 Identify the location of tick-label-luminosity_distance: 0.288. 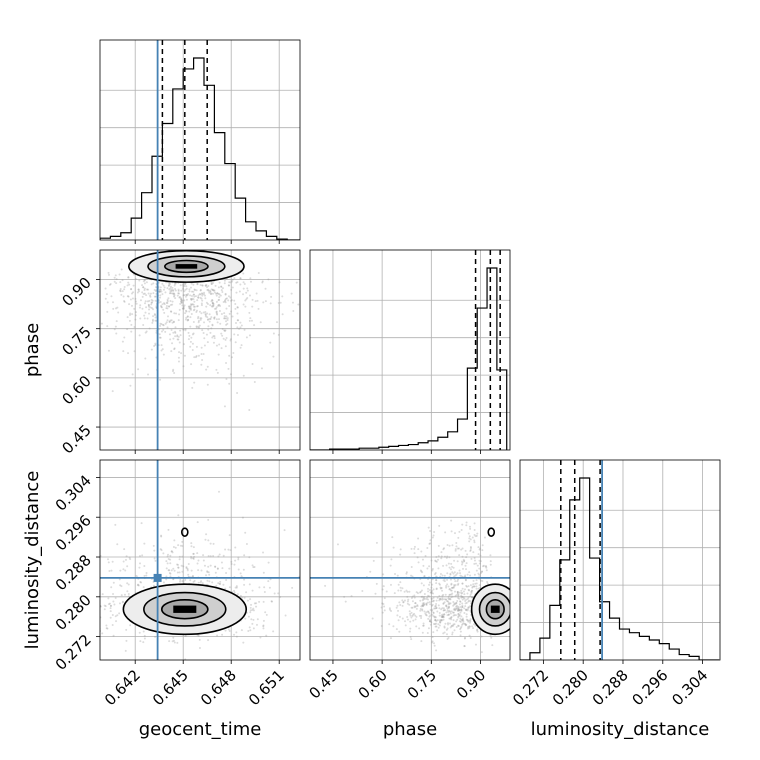
(73, 572).